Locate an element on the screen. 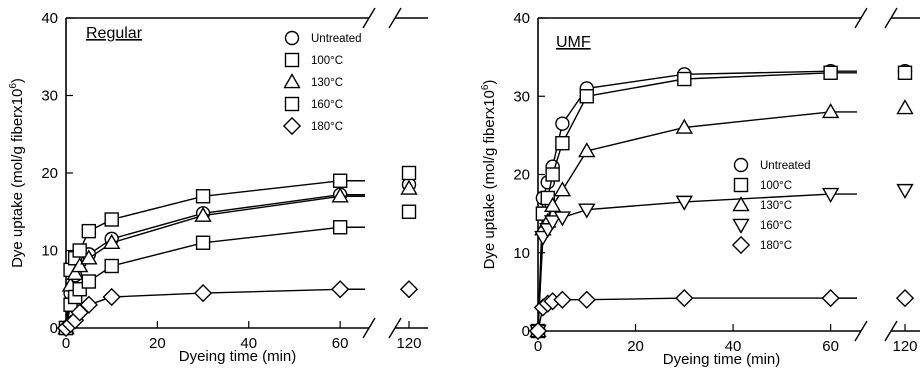 The width and height of the screenshot is (920, 370). panel-title: Regular is located at coordinates (114, 33).